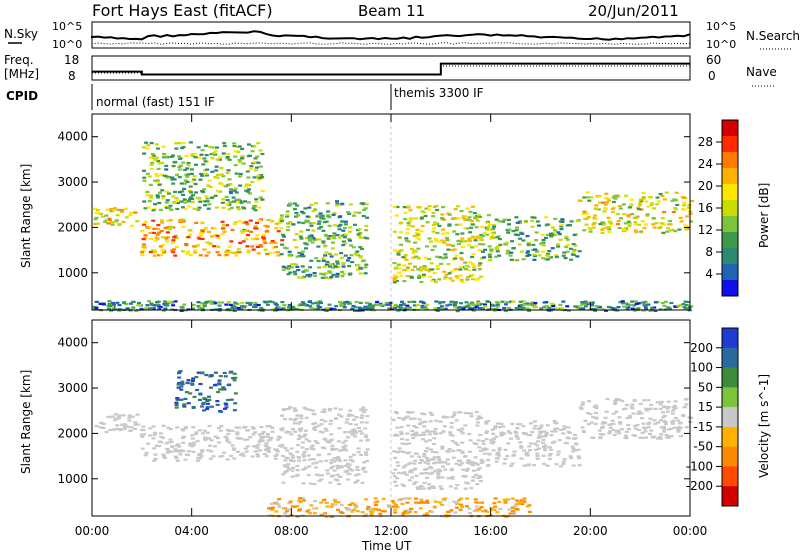 The width and height of the screenshot is (800, 554). I want to click on colorbar-tick-label: -100, so click(699, 466).